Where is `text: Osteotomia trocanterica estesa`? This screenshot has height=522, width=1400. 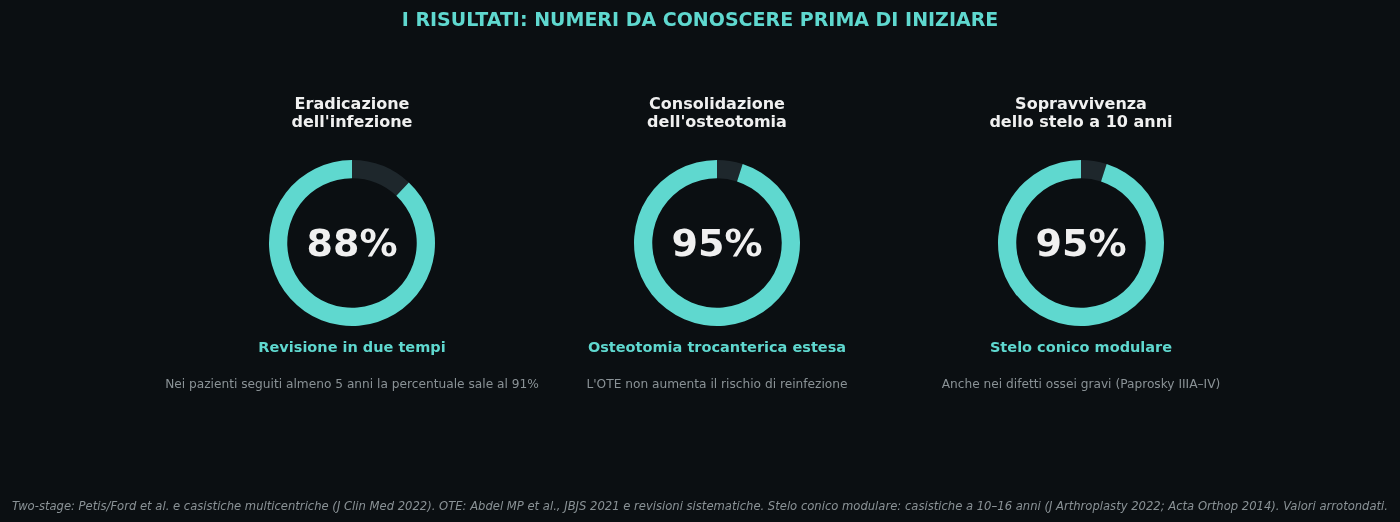
text: Osteotomia trocanterica estesa is located at coordinates (717, 347).